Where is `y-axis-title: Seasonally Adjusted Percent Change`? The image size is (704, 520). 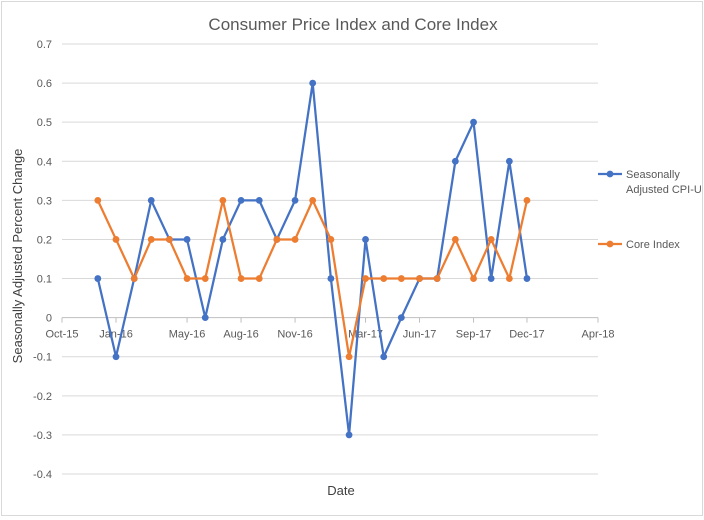 y-axis-title: Seasonally Adjusted Percent Change is located at coordinates (17, 256).